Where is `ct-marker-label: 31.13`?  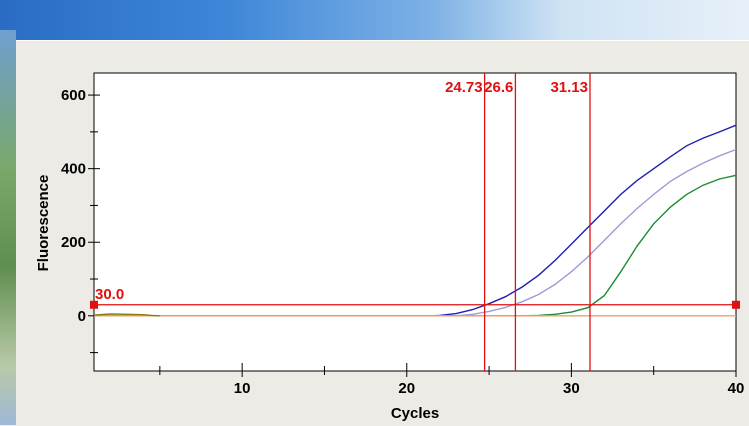
ct-marker-label: 31.13 is located at coordinates (569, 87).